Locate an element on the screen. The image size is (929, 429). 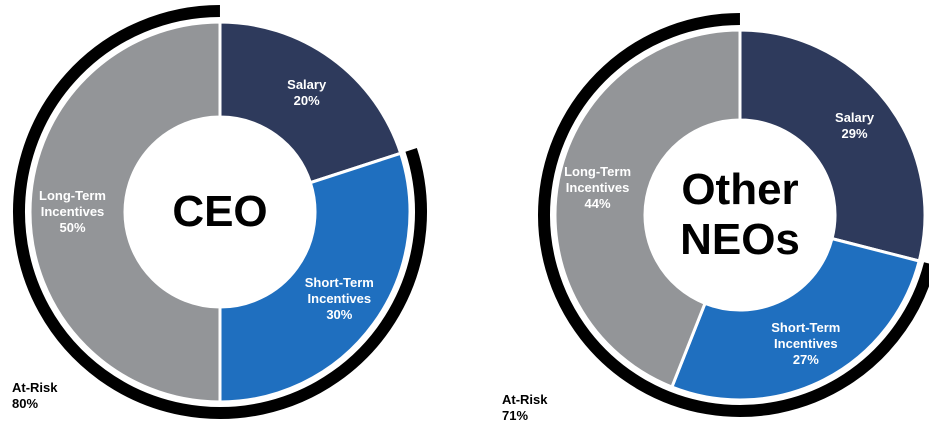
at-risk-label: At-Risk 80% is located at coordinates (35, 396).